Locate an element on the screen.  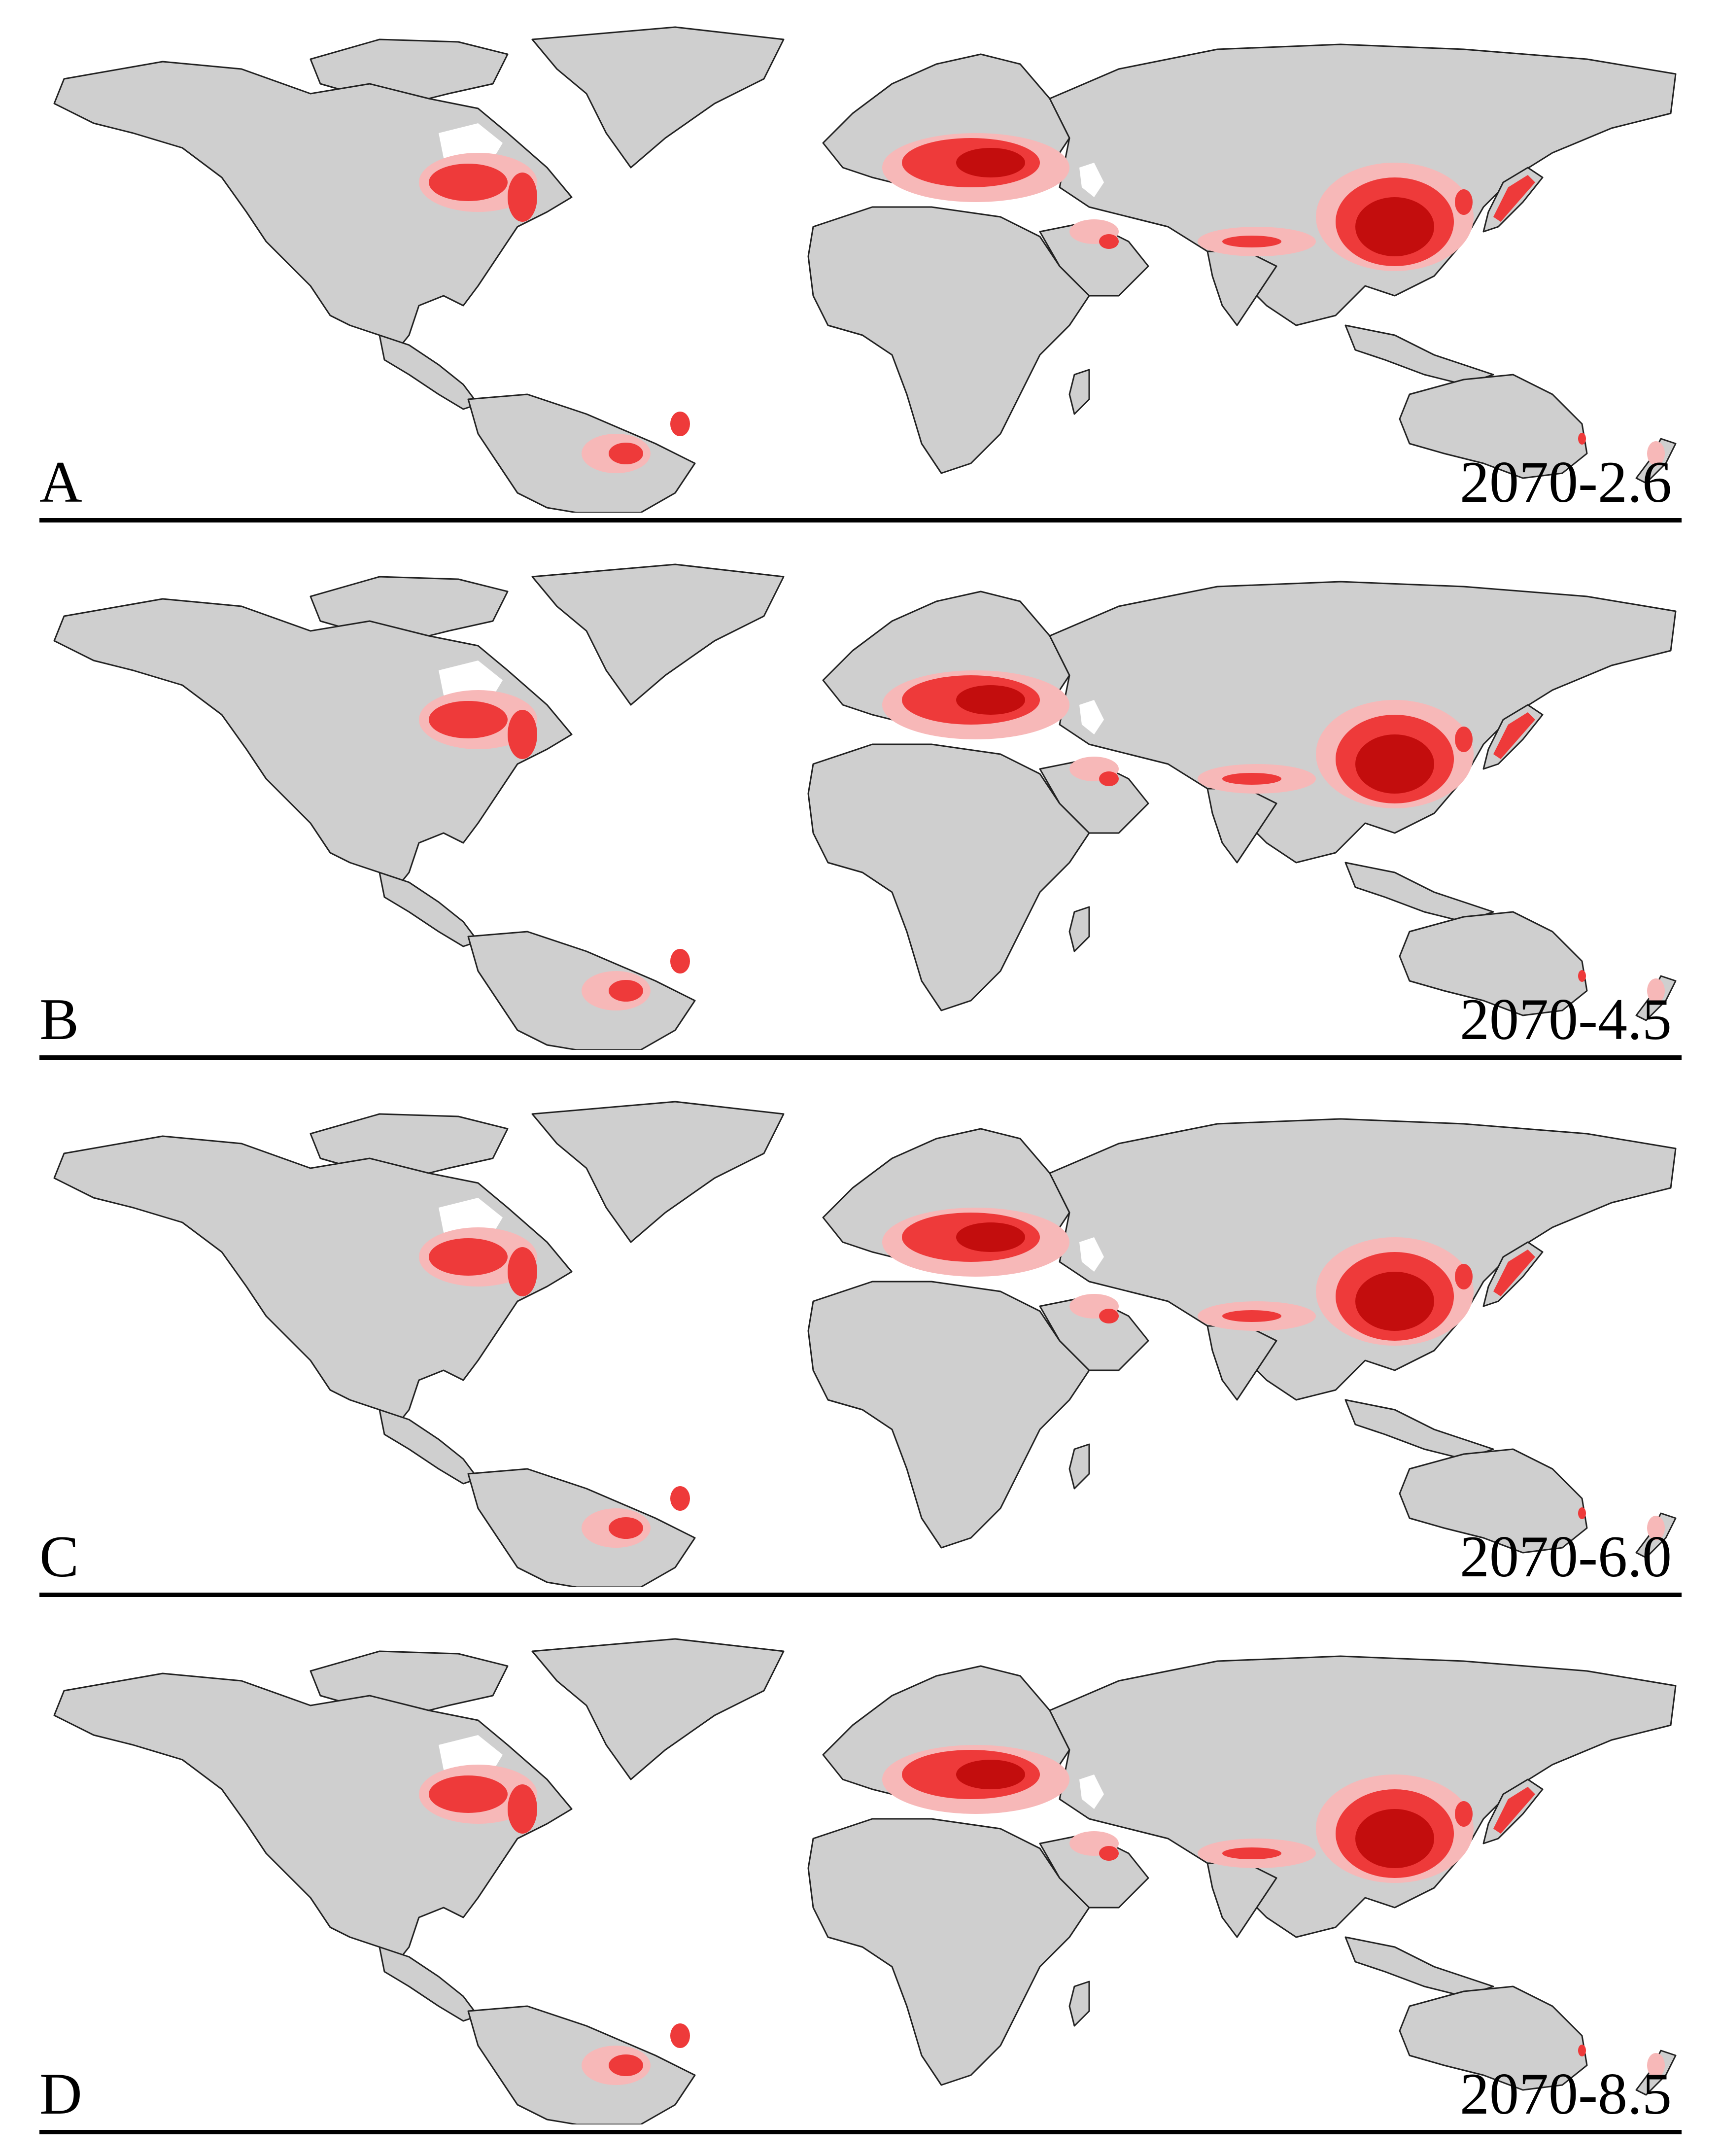
panel-letter: D is located at coordinates (60, 2093).